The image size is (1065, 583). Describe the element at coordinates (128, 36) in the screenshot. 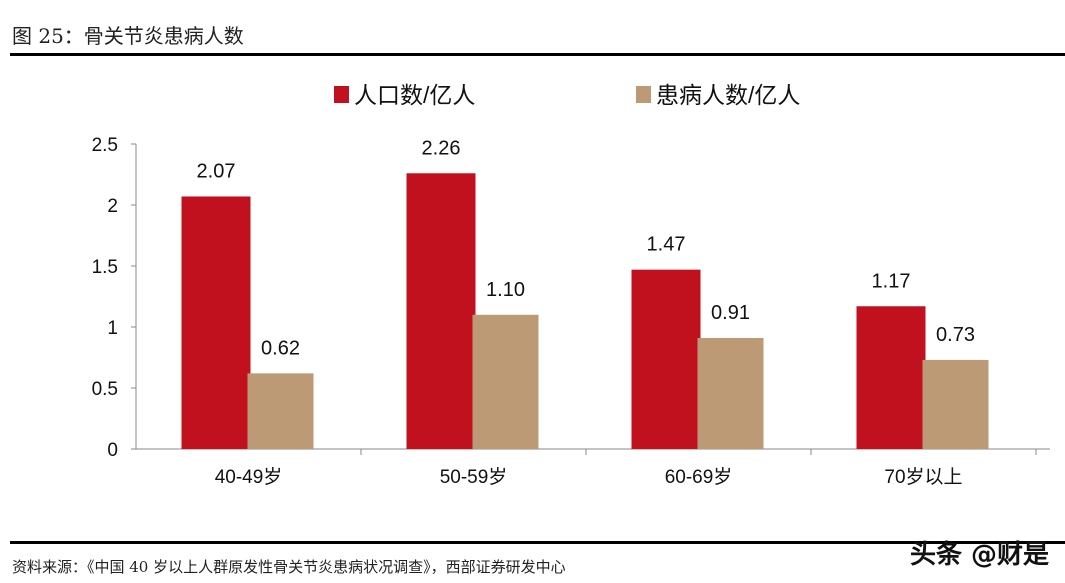

I see `figure-title: 图 25：骨关节炎患病人数` at that location.